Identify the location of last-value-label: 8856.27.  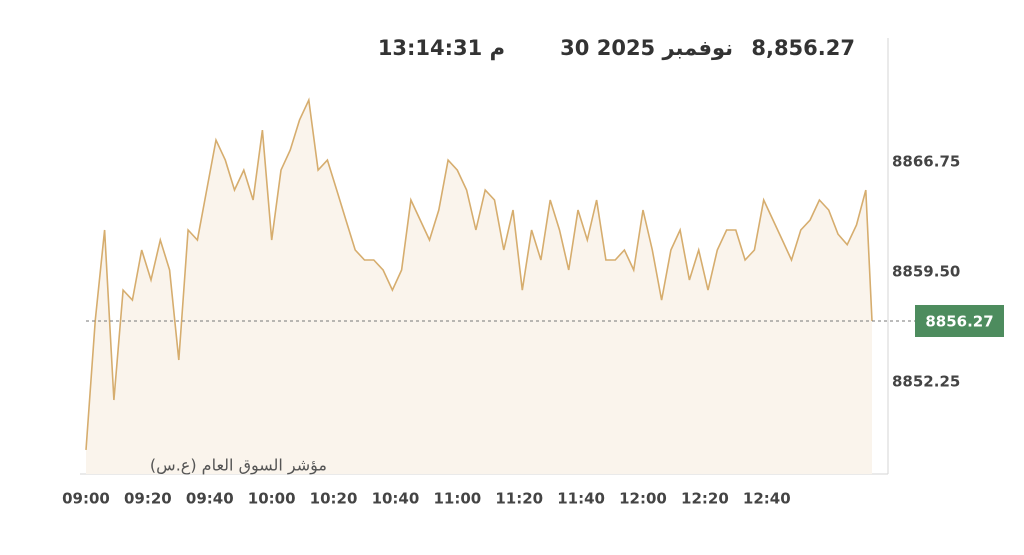
(959, 321).